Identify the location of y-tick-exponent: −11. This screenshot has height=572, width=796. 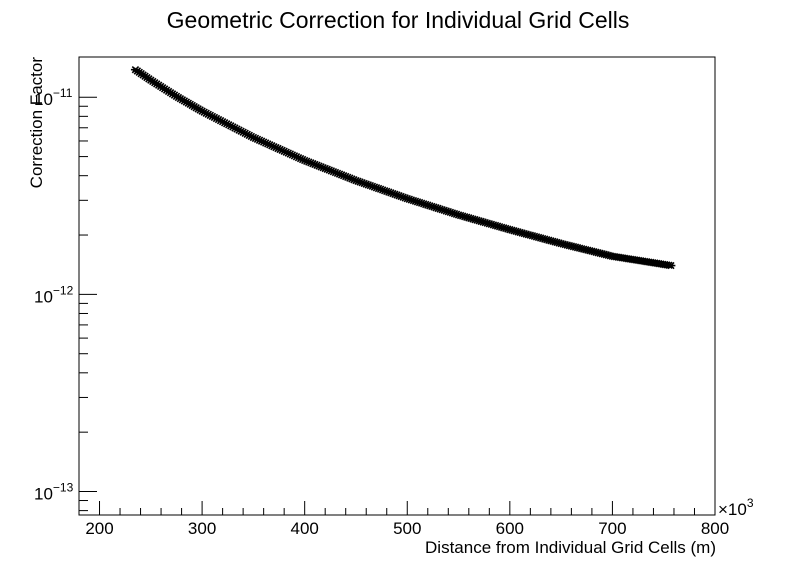
(63, 93).